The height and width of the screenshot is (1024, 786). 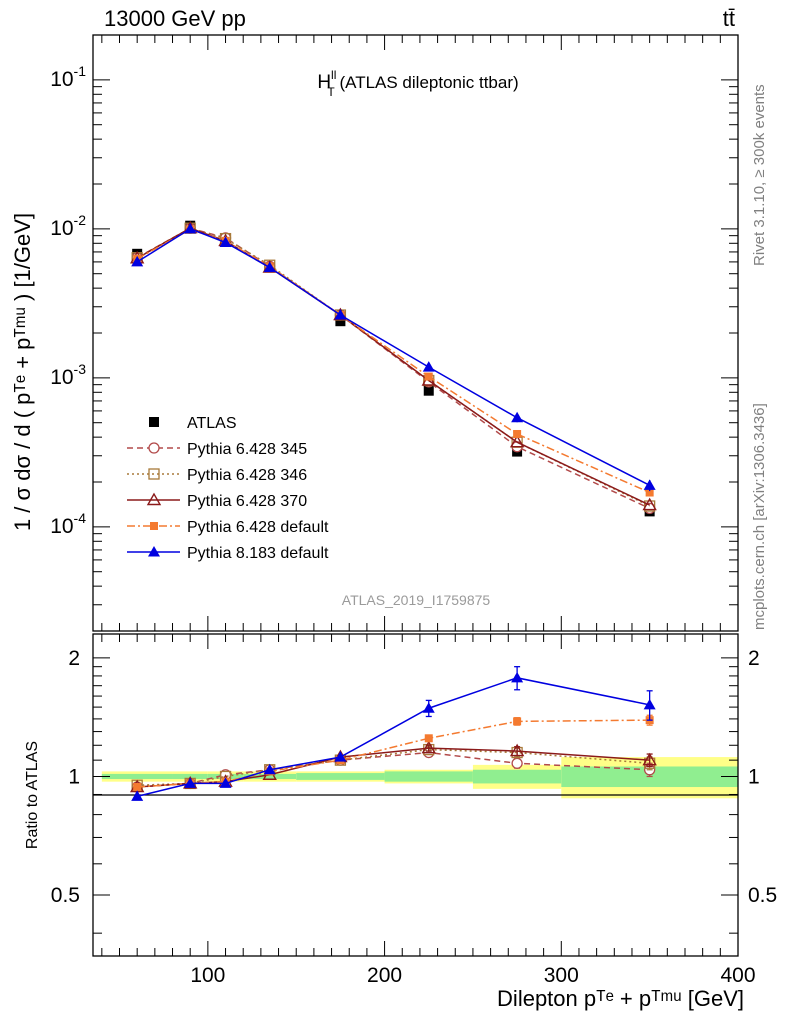 I want to click on mcplots-note: mcplots.cern.ch [arXiv:1306.3436], so click(x=759, y=516).